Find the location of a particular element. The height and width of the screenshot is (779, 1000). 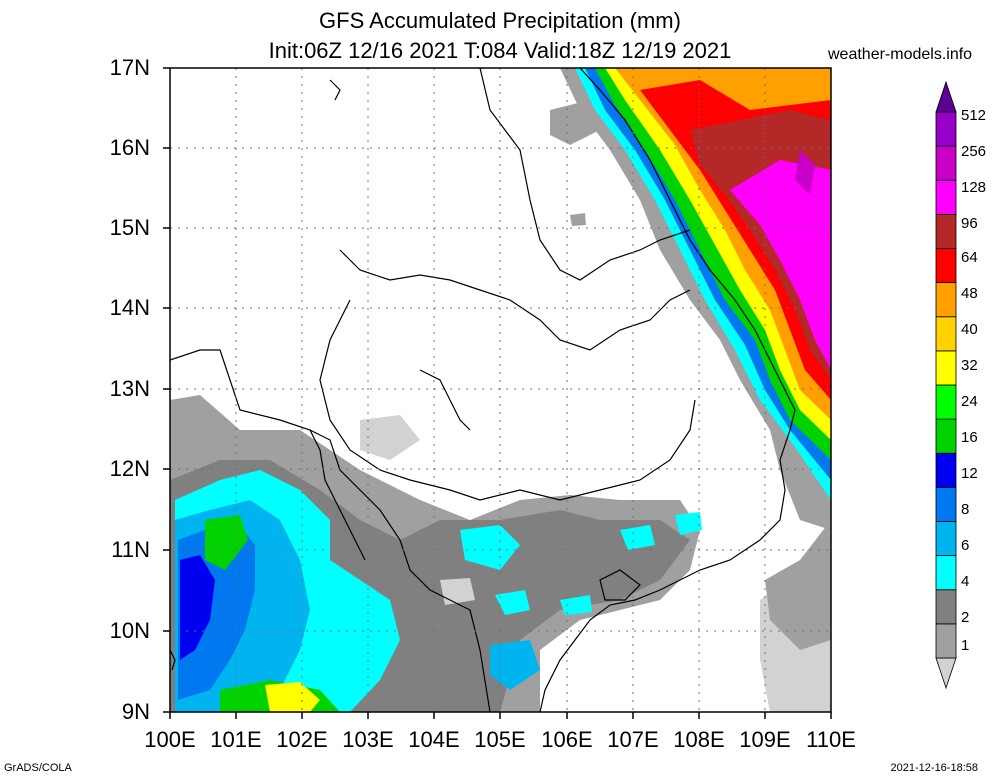

legend-label-48: 48 is located at coordinates (969, 293).